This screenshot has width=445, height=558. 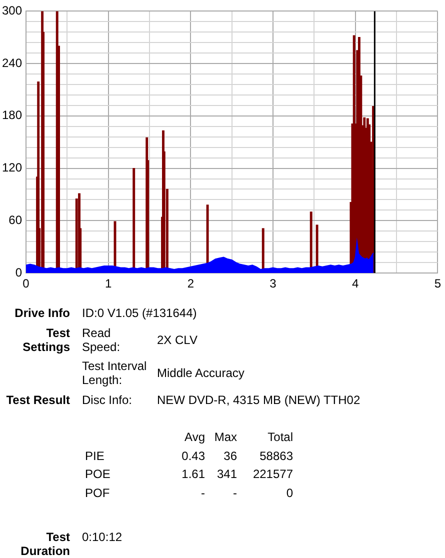 What do you see at coordinates (289, 493) in the screenshot?
I see `text: 0` at bounding box center [289, 493].